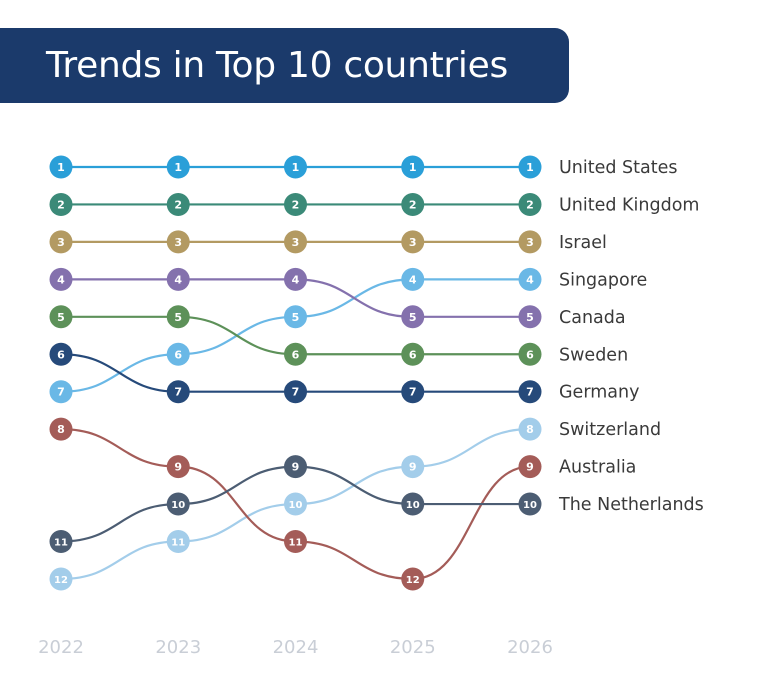  I want to click on rank-marker-united-kingdom-2024, so click(295, 204).